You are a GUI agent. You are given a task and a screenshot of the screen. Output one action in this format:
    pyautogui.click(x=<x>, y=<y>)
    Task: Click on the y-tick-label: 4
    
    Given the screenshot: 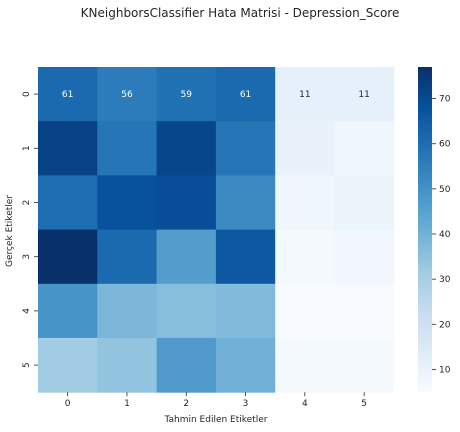 What is the action you would take?
    pyautogui.click(x=27, y=311)
    